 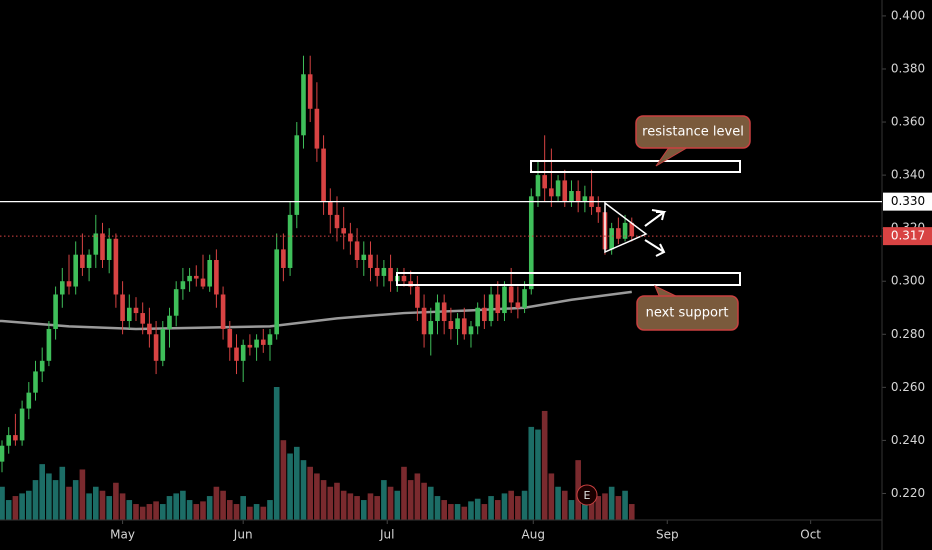 What do you see at coordinates (667, 535) in the screenshot?
I see `x-tick-label: Sep` at bounding box center [667, 535].